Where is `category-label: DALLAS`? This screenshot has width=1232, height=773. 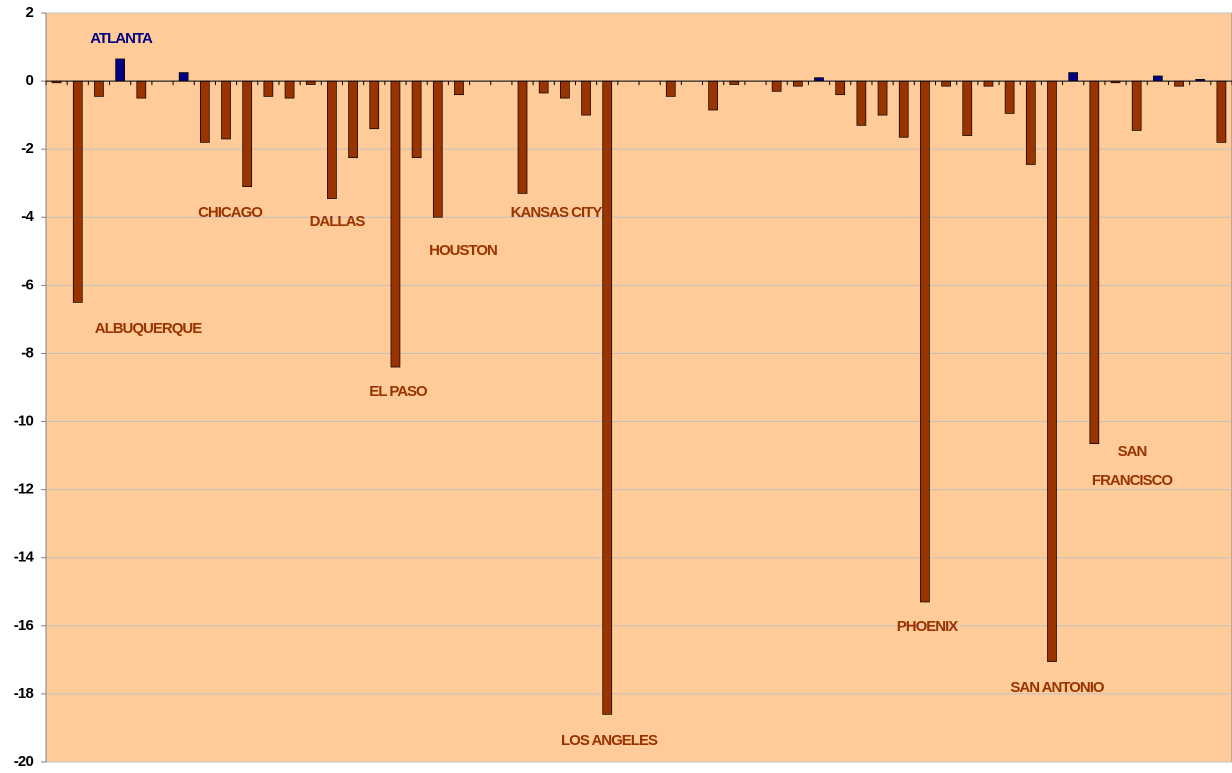
category-label: DALLAS is located at coordinates (337, 221).